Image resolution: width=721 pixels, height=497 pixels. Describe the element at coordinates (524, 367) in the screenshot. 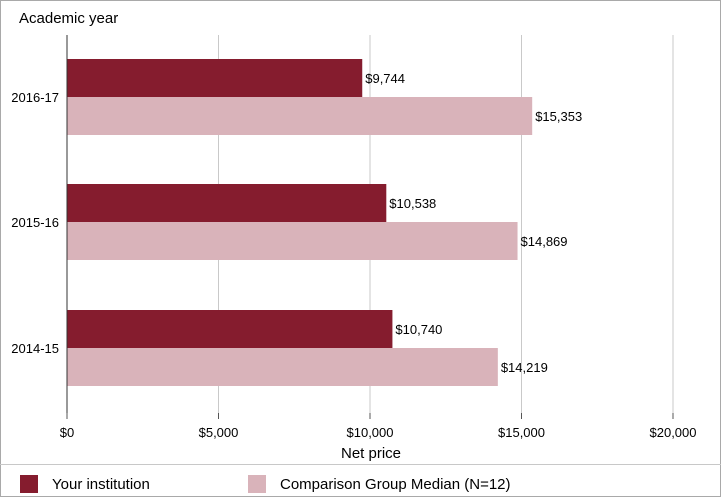

I see `data-label-2-1: $14,219` at that location.